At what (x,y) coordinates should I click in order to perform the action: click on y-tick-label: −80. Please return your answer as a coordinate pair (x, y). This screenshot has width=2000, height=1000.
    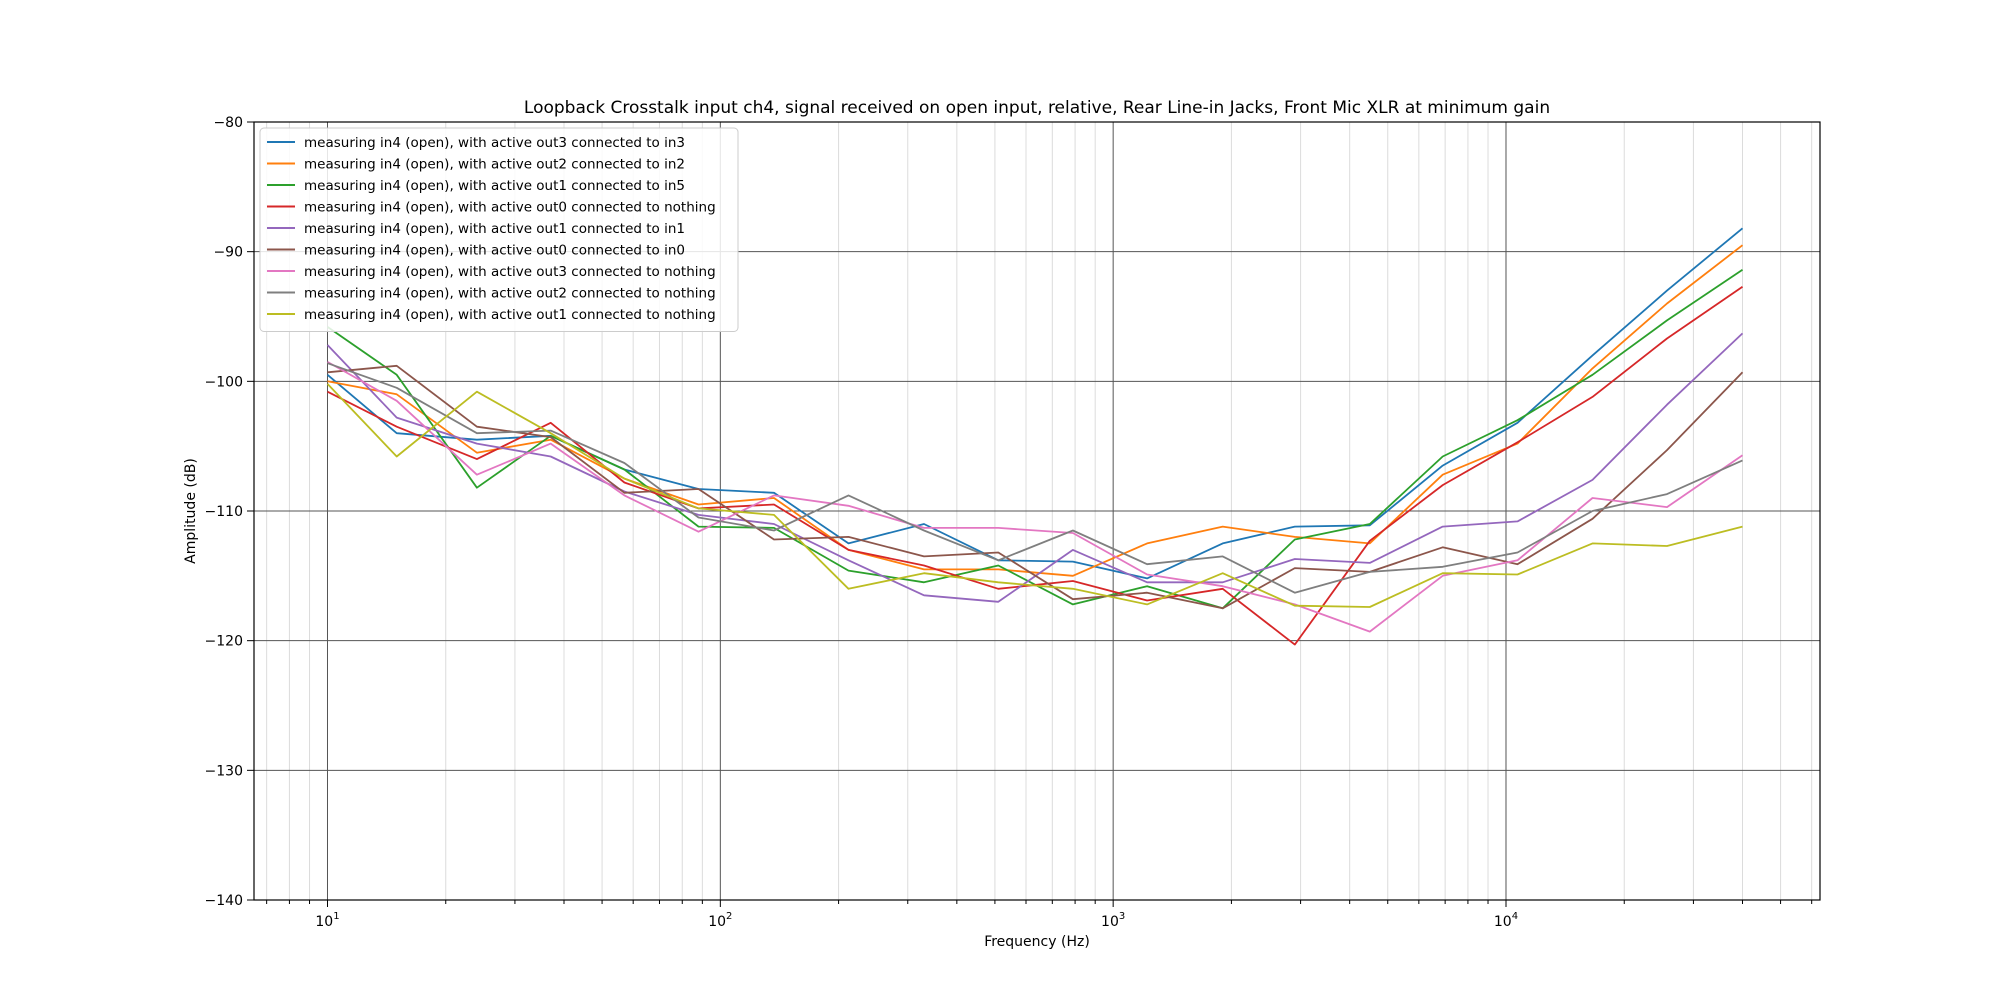
    Looking at the image, I should click on (228, 123).